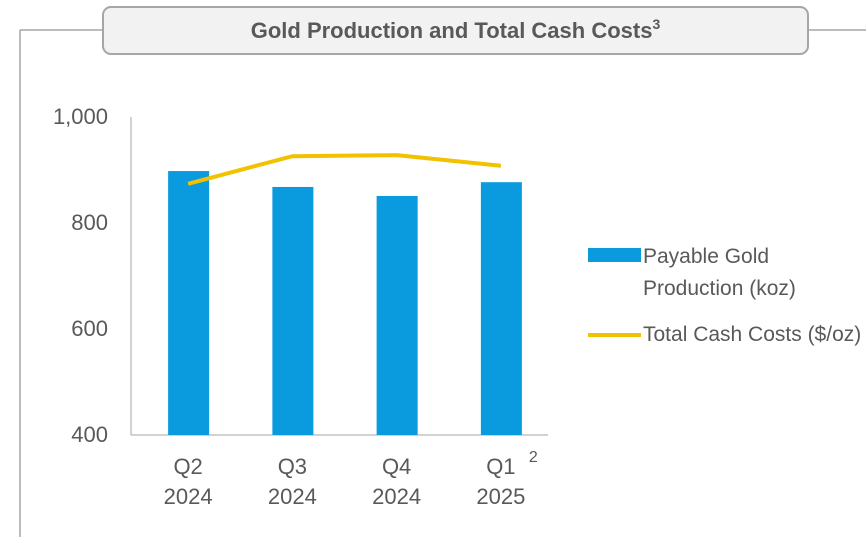 This screenshot has height=537, width=866. I want to click on title-box, so click(455, 30).